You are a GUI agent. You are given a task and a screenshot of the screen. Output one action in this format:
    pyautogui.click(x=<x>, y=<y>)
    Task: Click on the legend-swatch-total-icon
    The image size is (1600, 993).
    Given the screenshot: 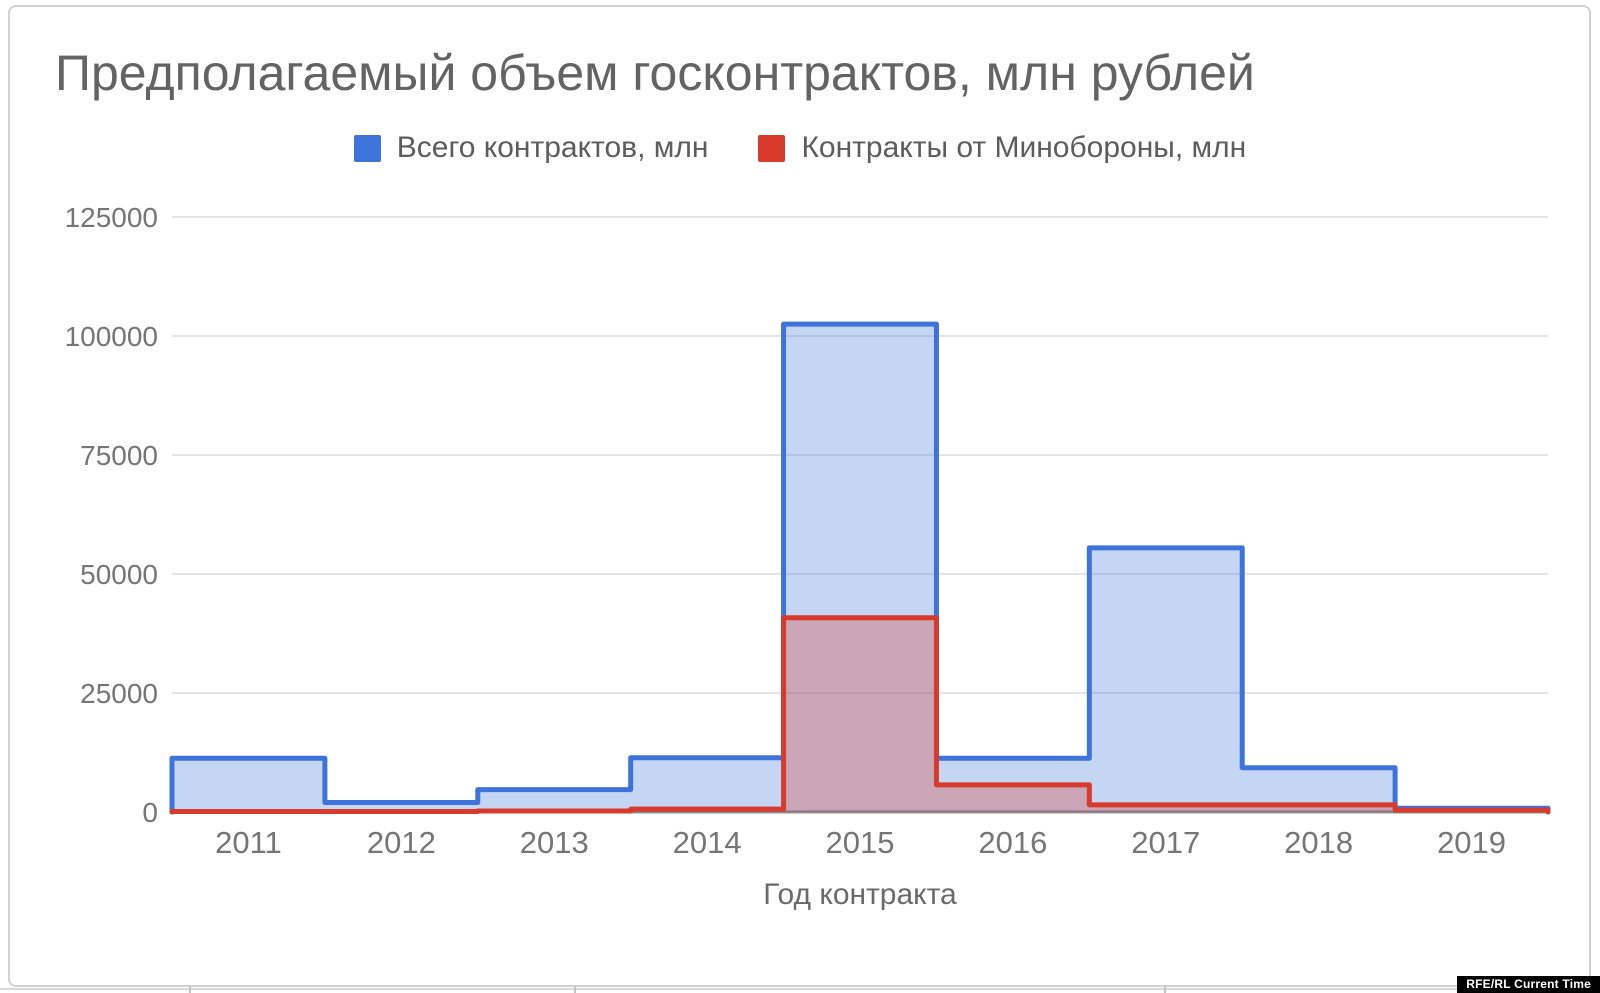 What is the action you would take?
    pyautogui.click(x=367, y=148)
    